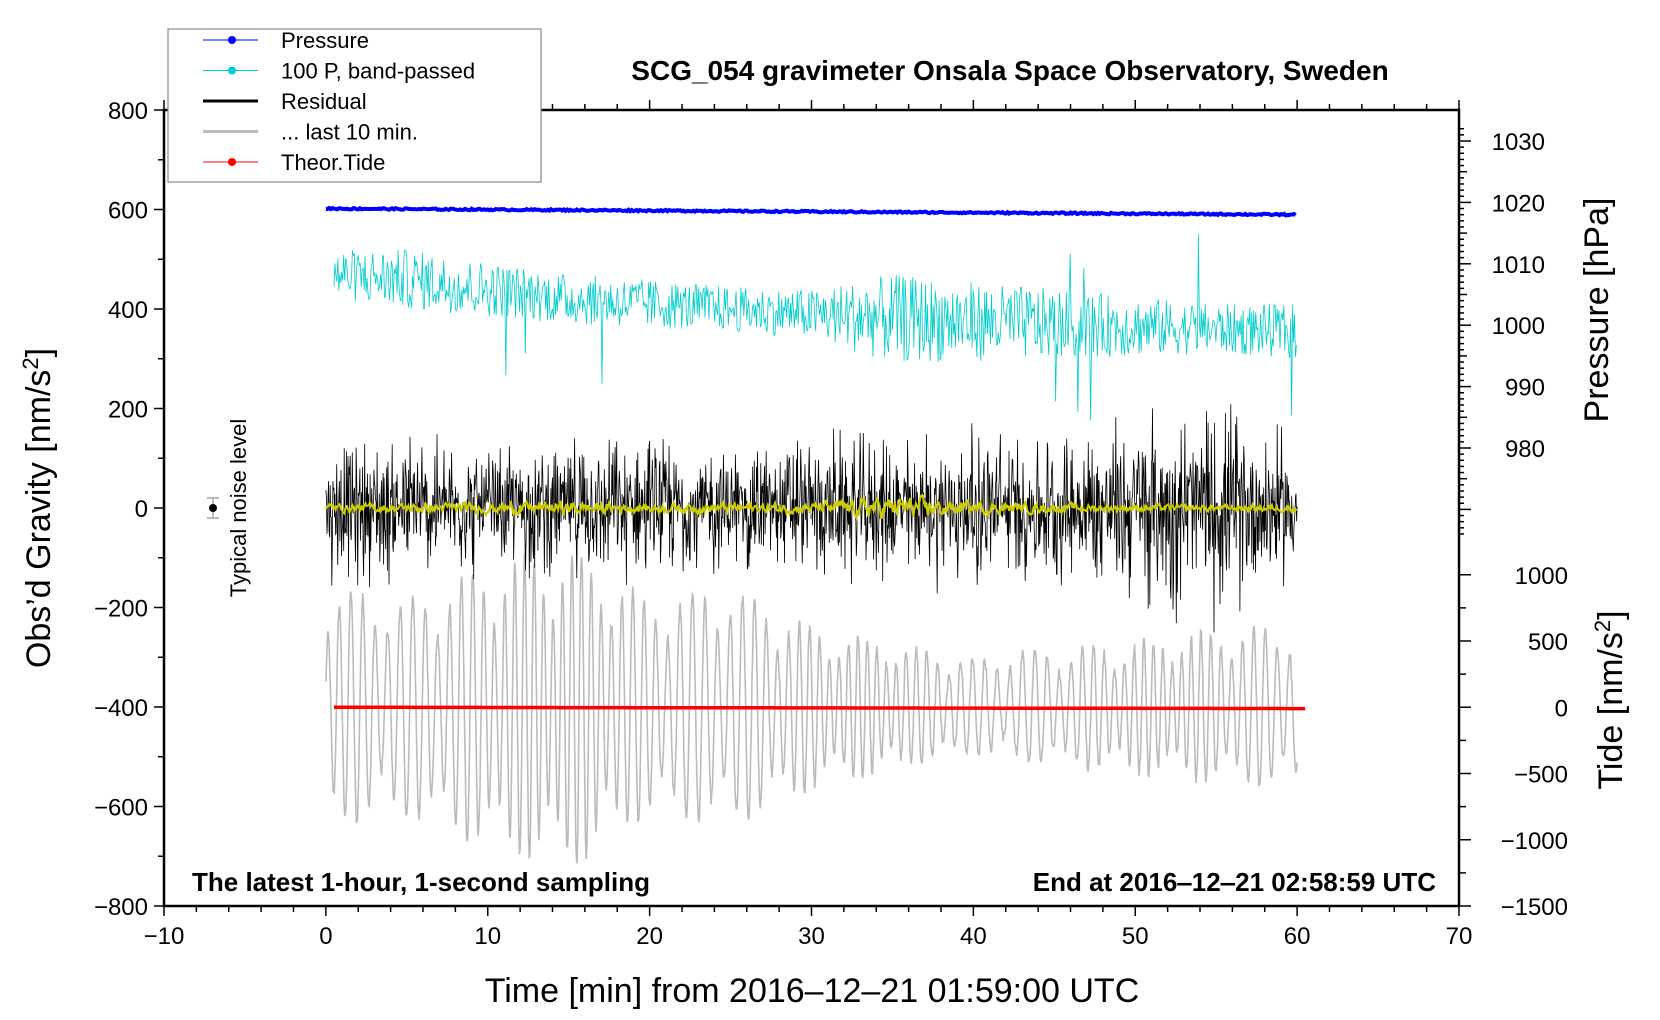 This screenshot has height=1020, width=1660. What do you see at coordinates (973, 936) in the screenshot?
I see `x-tick-label: 40` at bounding box center [973, 936].